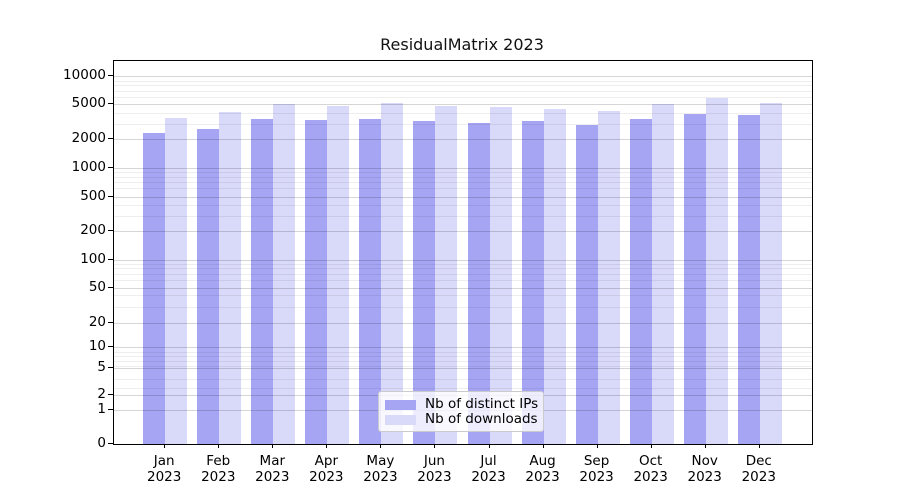 The height and width of the screenshot is (500, 900). I want to click on y-tick-label: 1, so click(101, 409).